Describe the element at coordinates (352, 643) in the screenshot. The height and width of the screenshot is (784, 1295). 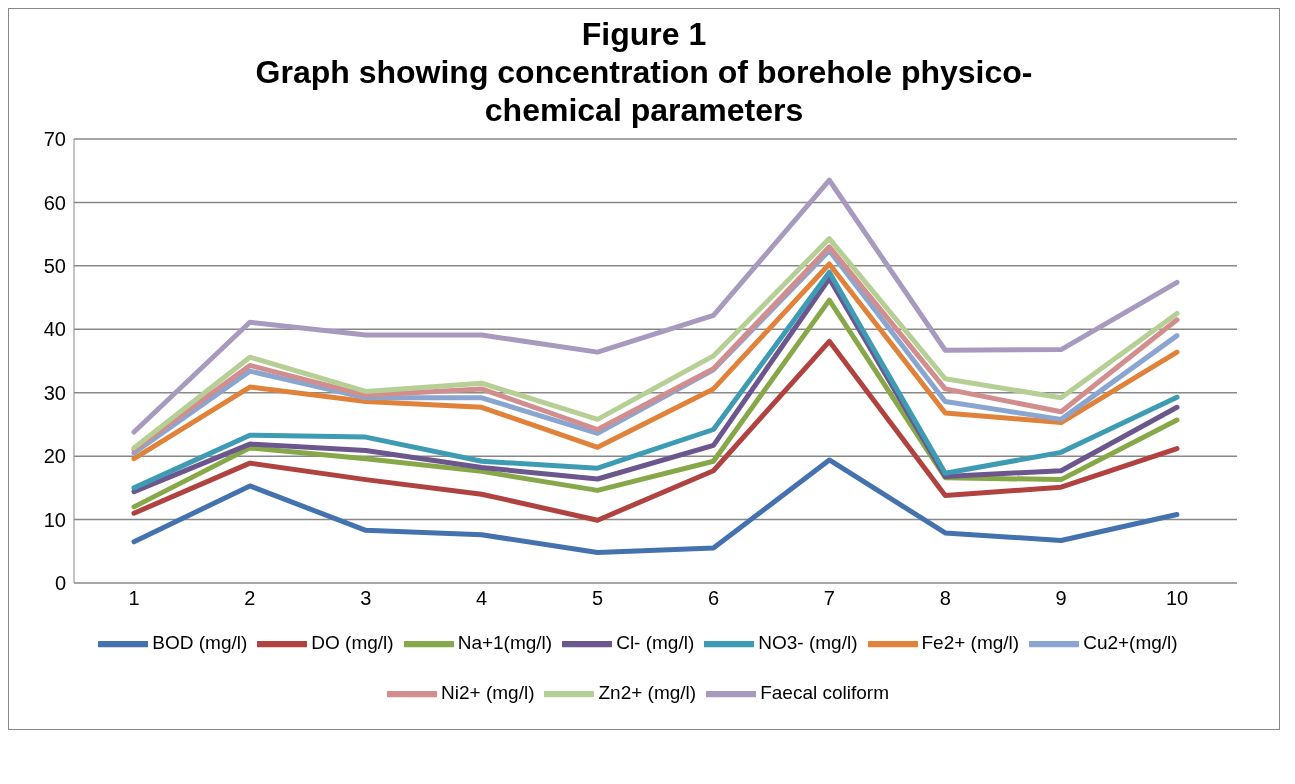
I see `legend-label: DO (mg/l)` at that location.